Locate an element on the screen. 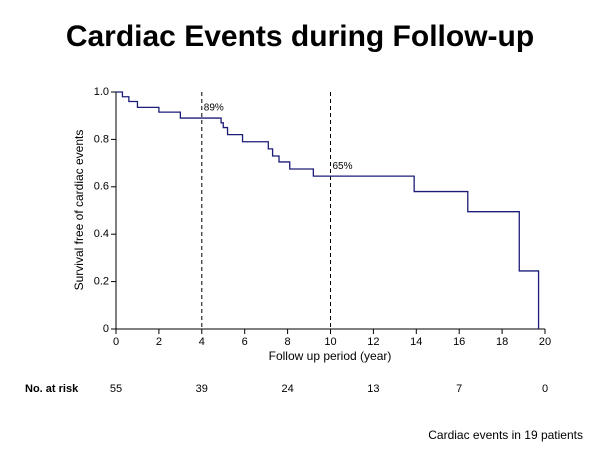 The image size is (600, 450). x-tick-label: 4 is located at coordinates (202, 342).